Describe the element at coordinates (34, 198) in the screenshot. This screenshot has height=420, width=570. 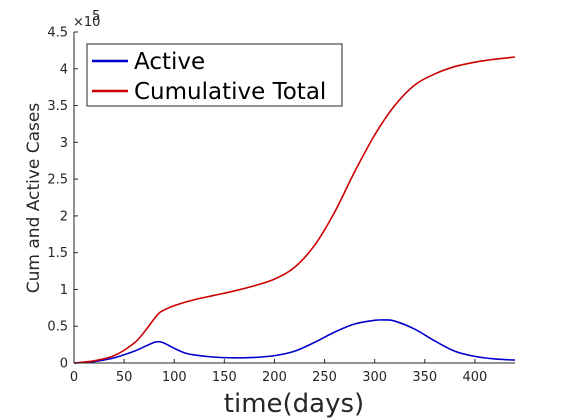
I see `y-axis-label: Cum and Active Cases` at that location.